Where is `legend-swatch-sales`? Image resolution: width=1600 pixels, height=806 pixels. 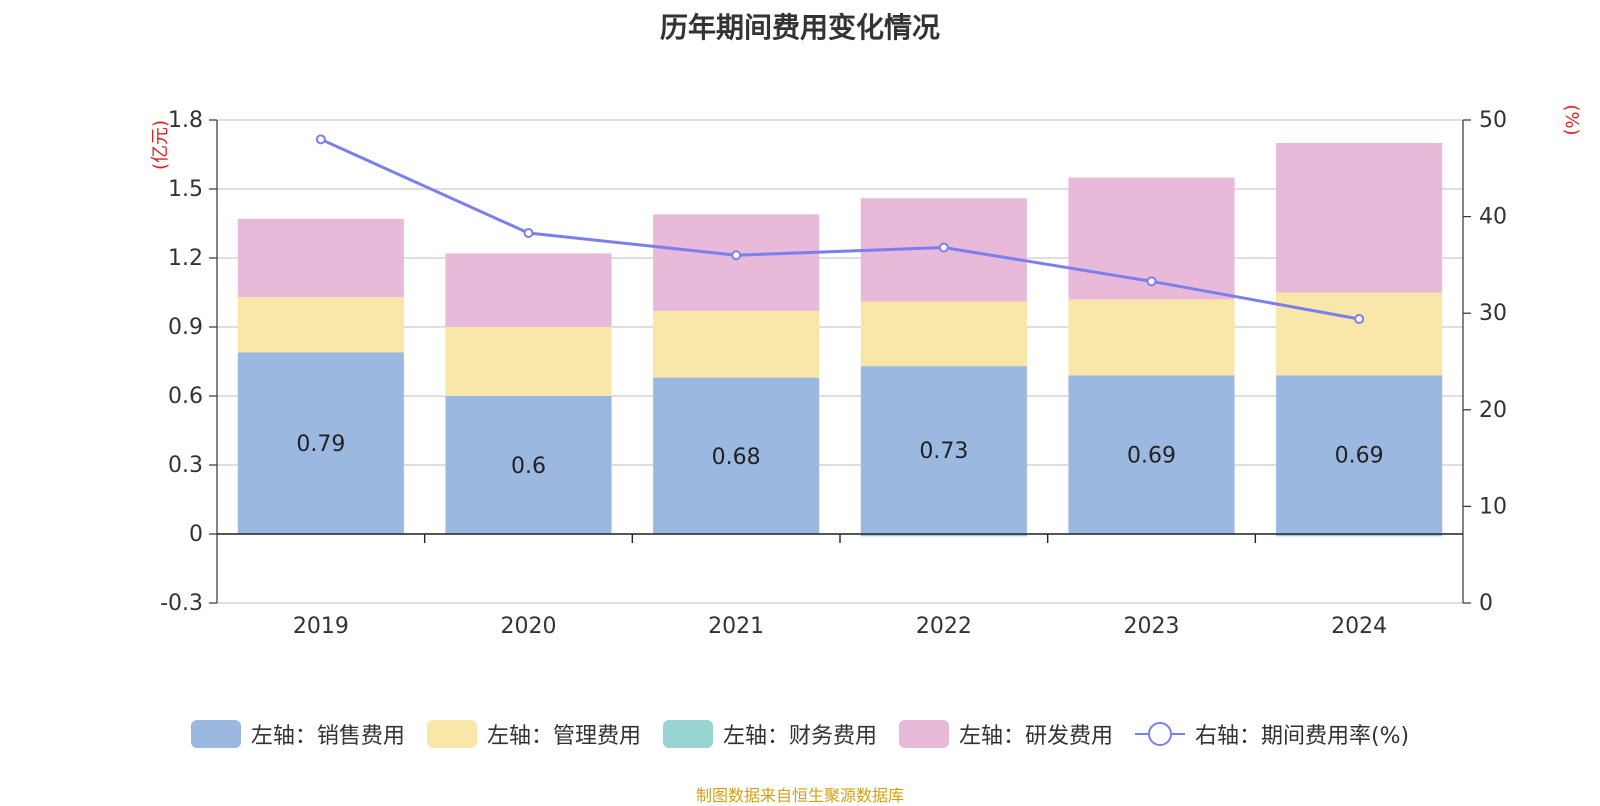 legend-swatch-sales is located at coordinates (215, 734).